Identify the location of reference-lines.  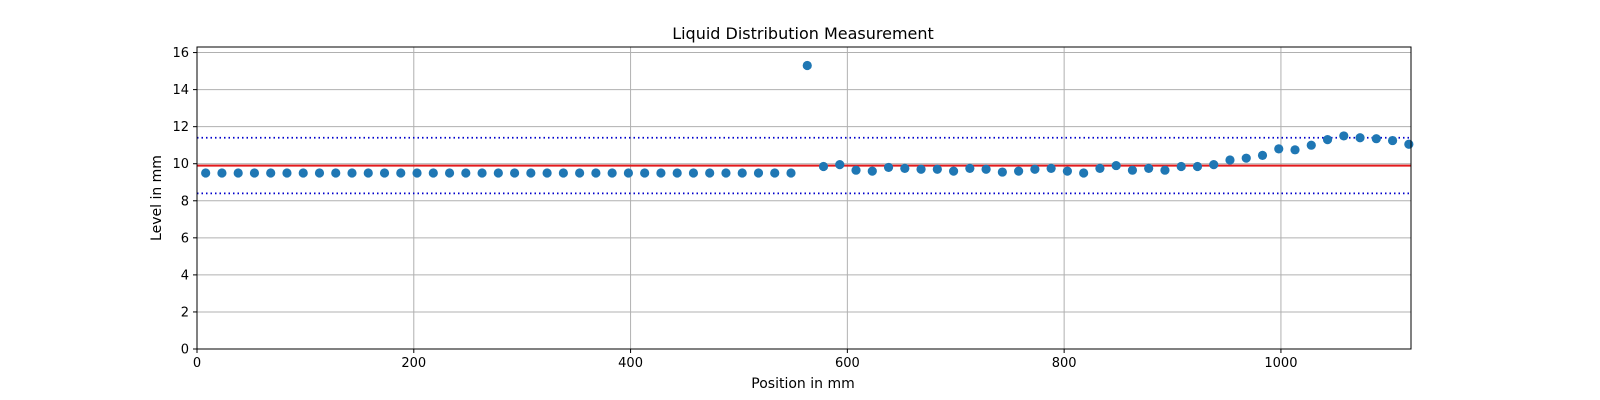
(804, 165).